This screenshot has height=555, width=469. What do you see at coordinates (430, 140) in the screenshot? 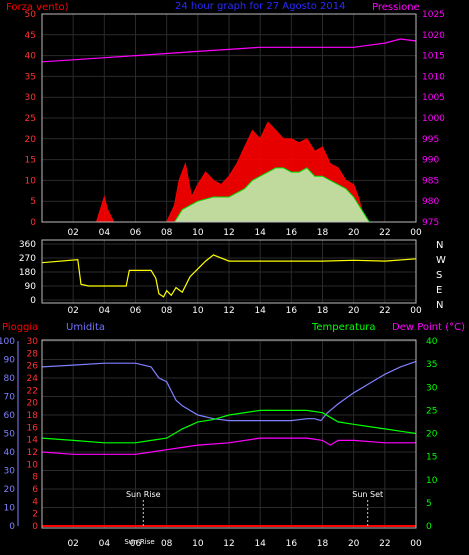
I see `pressure-tick-label: 995` at bounding box center [430, 140].